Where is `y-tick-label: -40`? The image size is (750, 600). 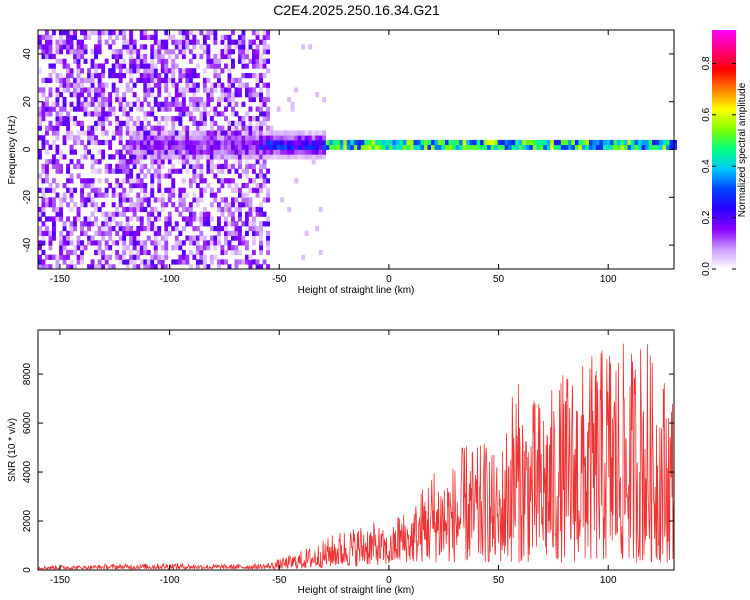 y-tick-label: -40 is located at coordinates (27, 244).